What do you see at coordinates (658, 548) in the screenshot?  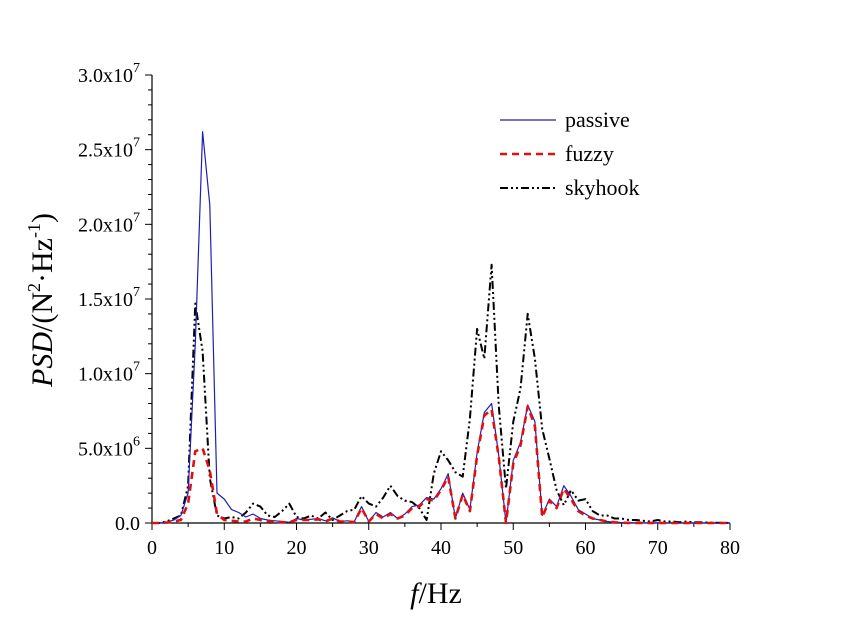 I see `x-tick-label: 70` at bounding box center [658, 548].